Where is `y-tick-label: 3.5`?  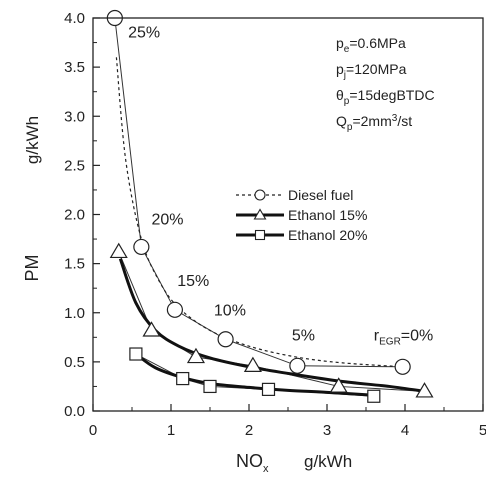
y-tick-label: 3.5 is located at coordinates (74, 67).